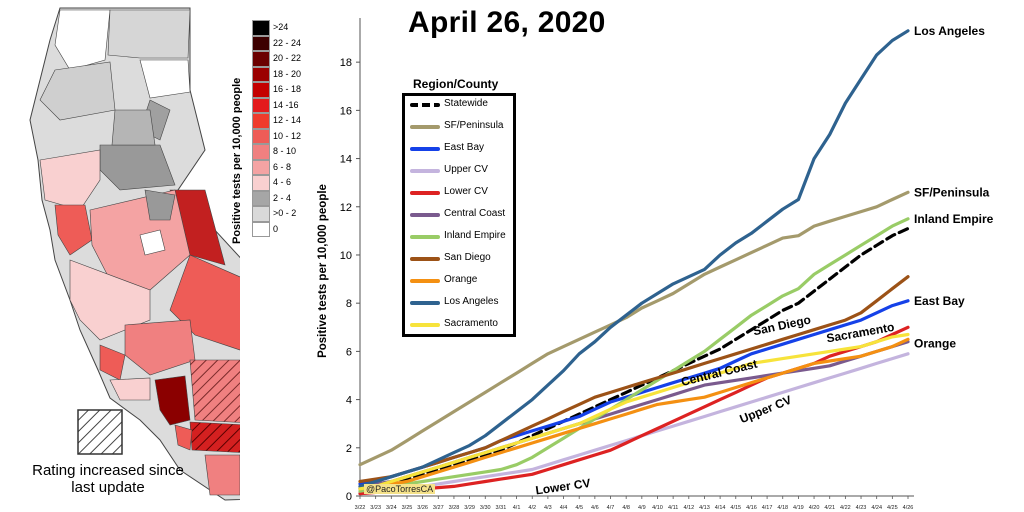 The image size is (1024, 512). Describe the element at coordinates (935, 343) in the screenshot. I see `series-annotation: Orange` at that location.